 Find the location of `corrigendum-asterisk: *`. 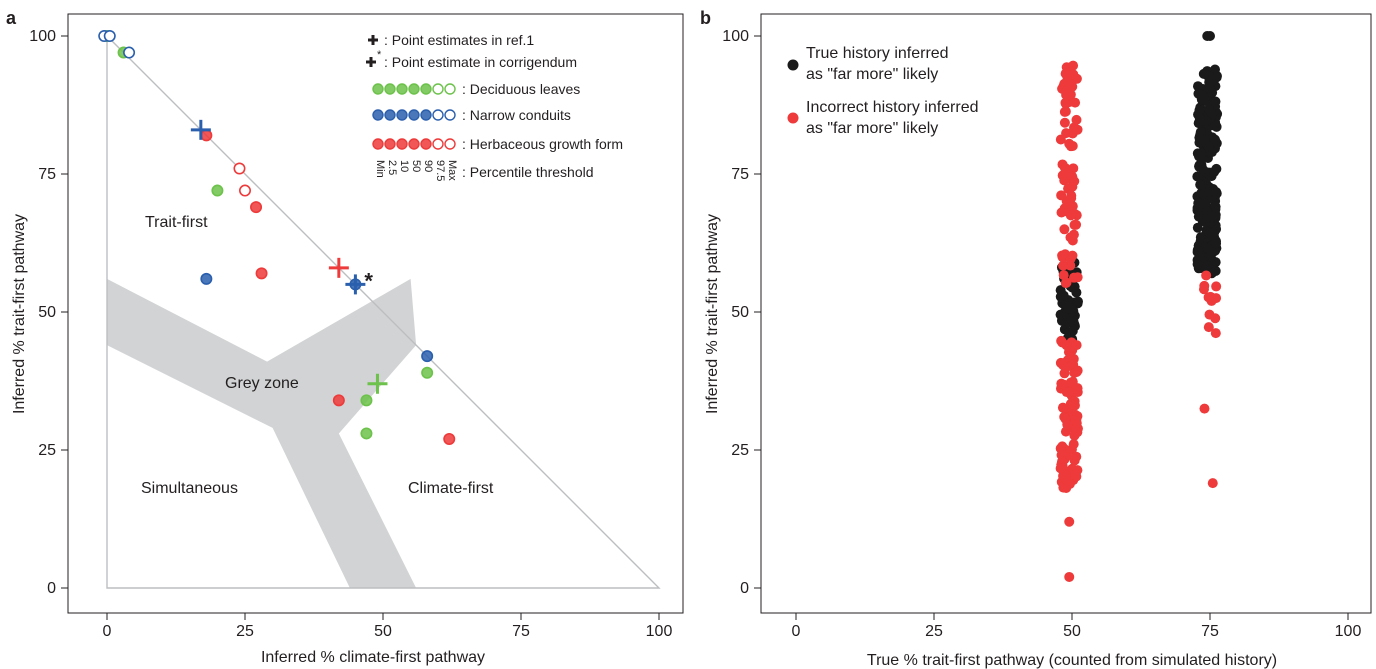

corrigendum-asterisk: * is located at coordinates (368, 280).